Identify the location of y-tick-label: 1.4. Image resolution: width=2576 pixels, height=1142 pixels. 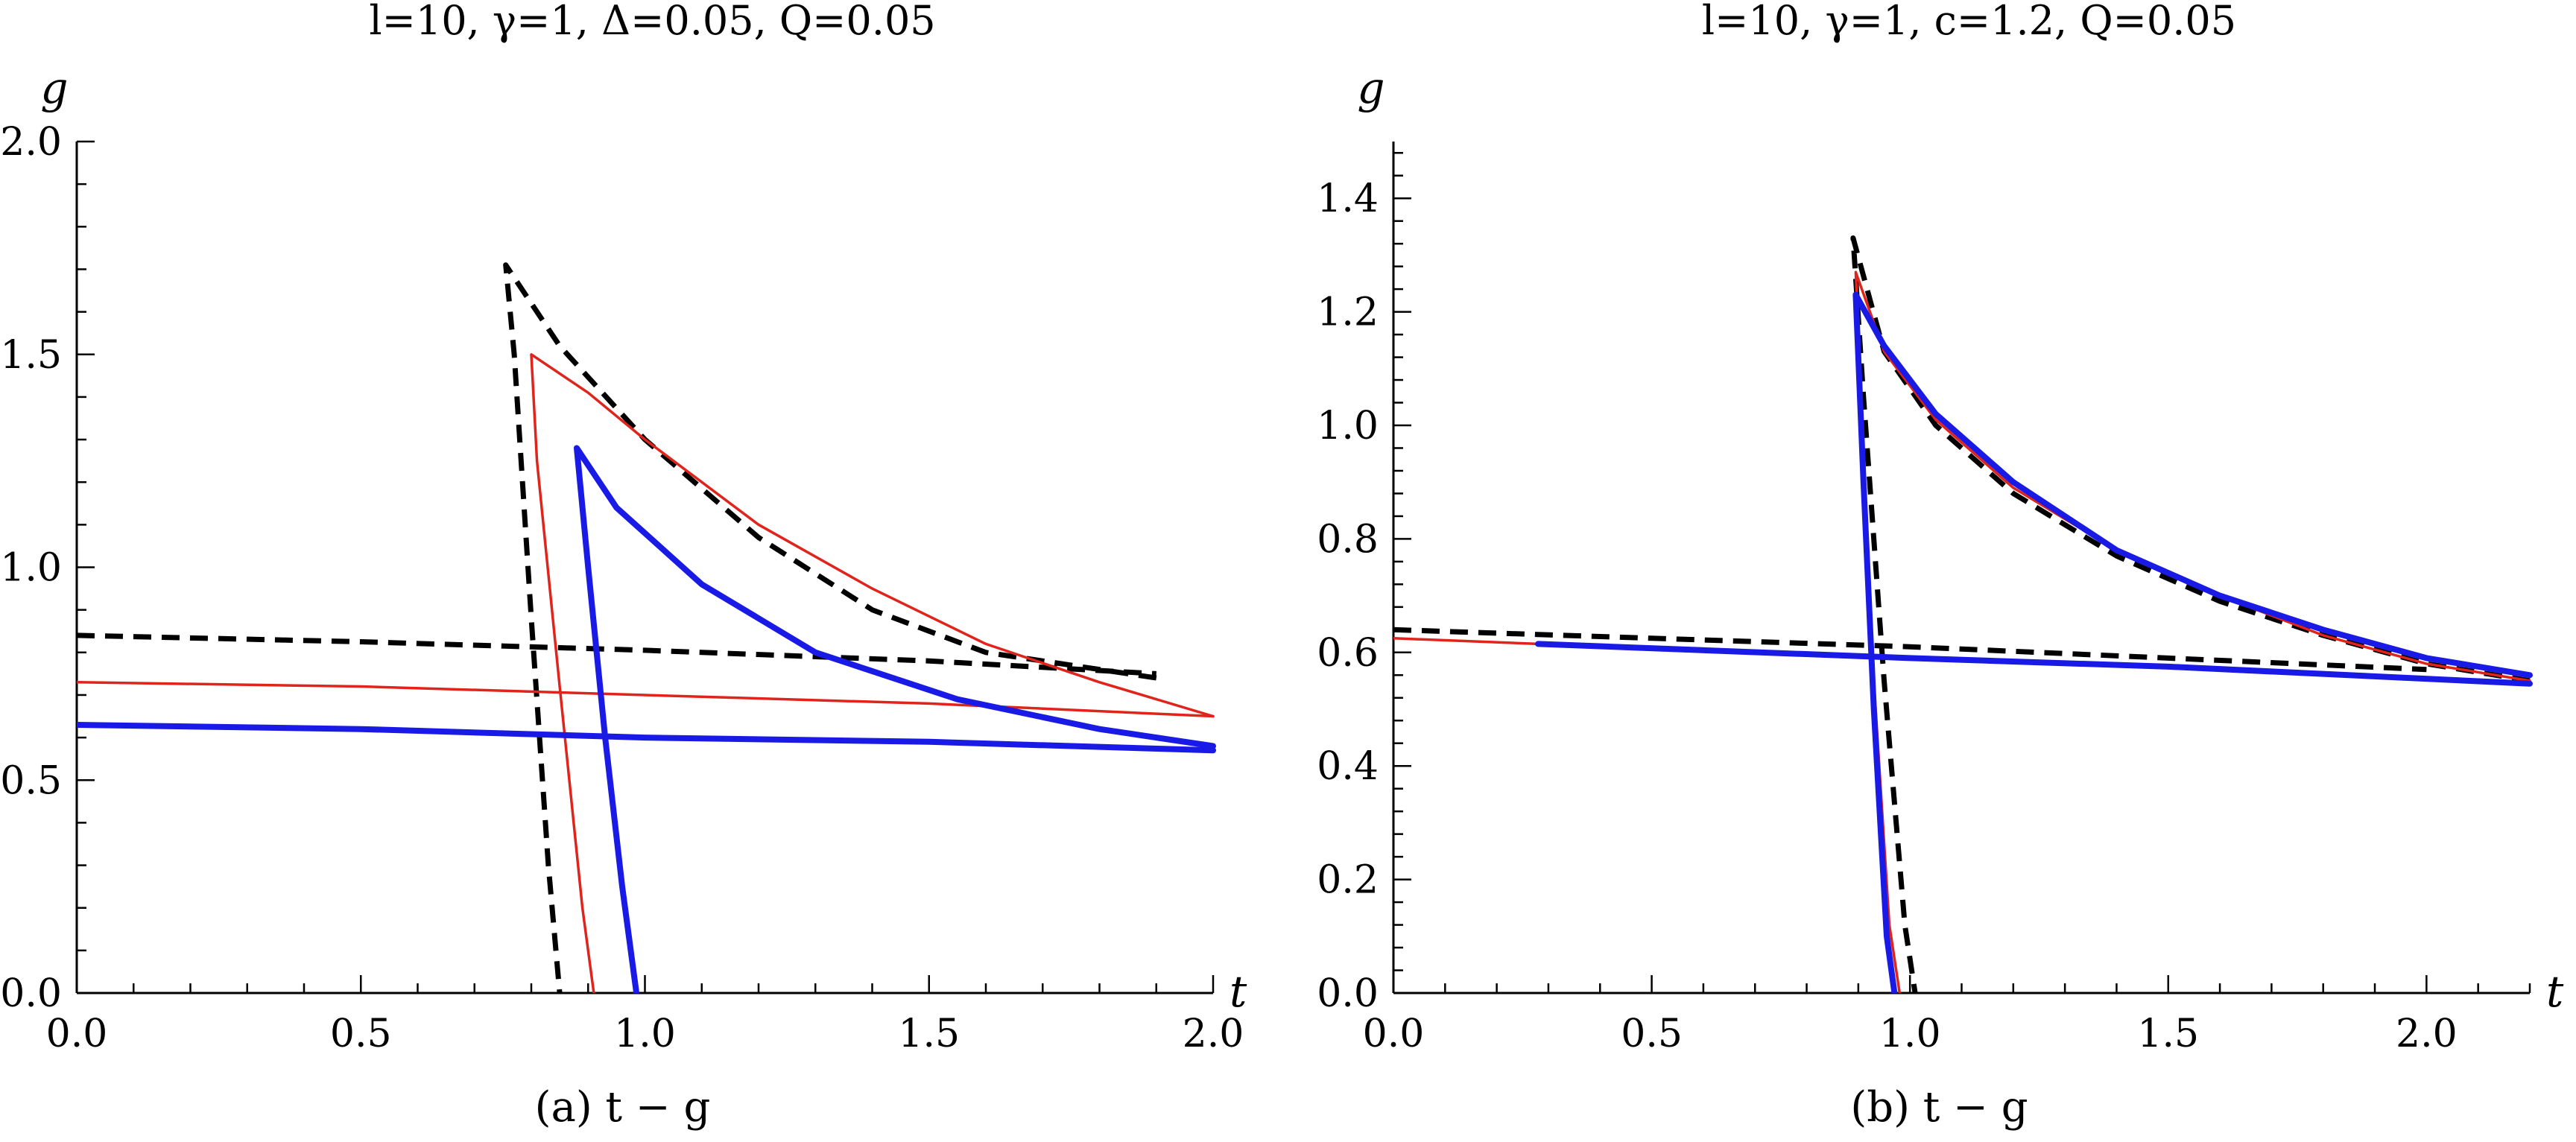
(1348, 199).